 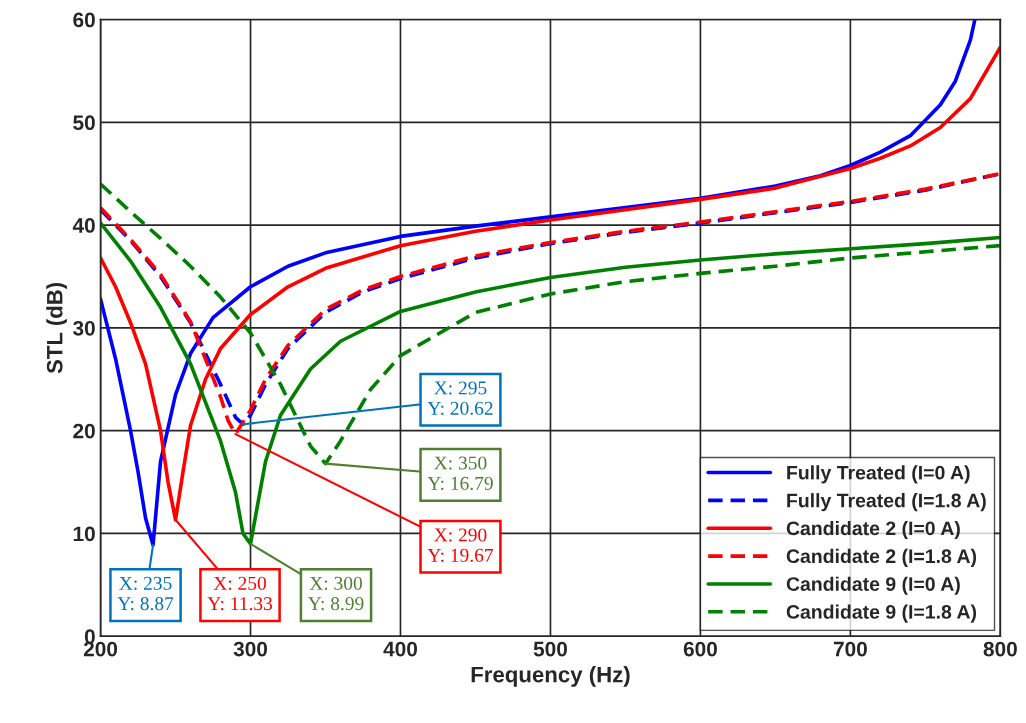 I want to click on y-tick-label: 40, so click(x=83, y=225).